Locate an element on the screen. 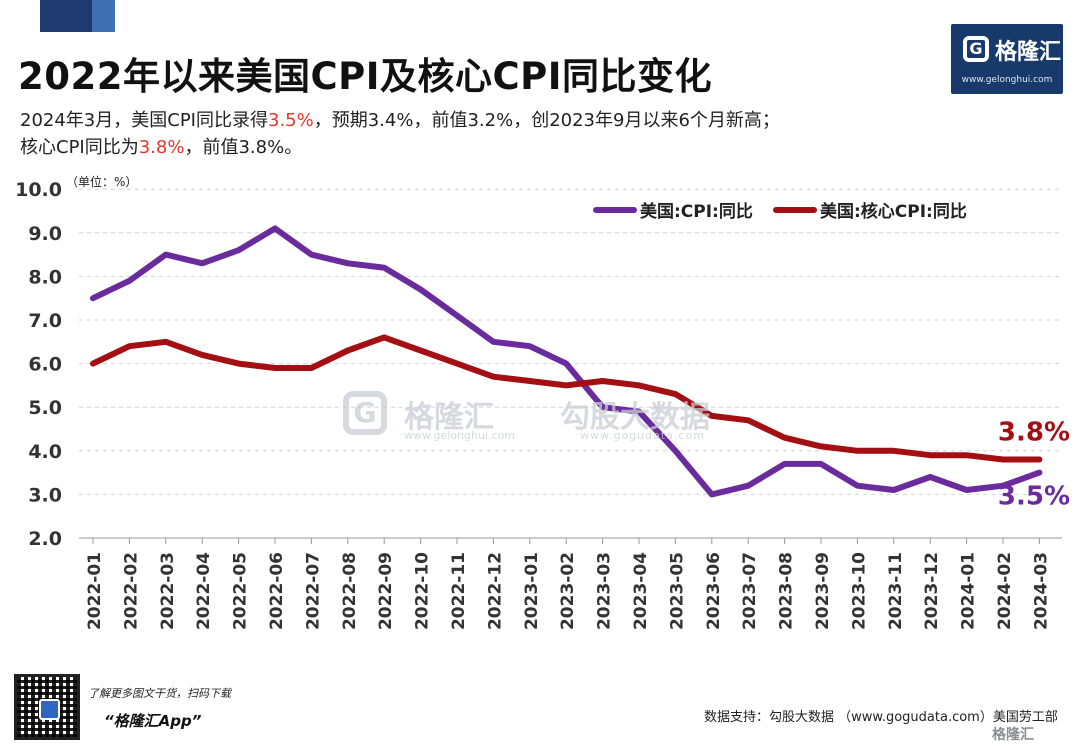 This screenshot has height=748, width=1080. y-tick-label: 8.0 is located at coordinates (45, 277).